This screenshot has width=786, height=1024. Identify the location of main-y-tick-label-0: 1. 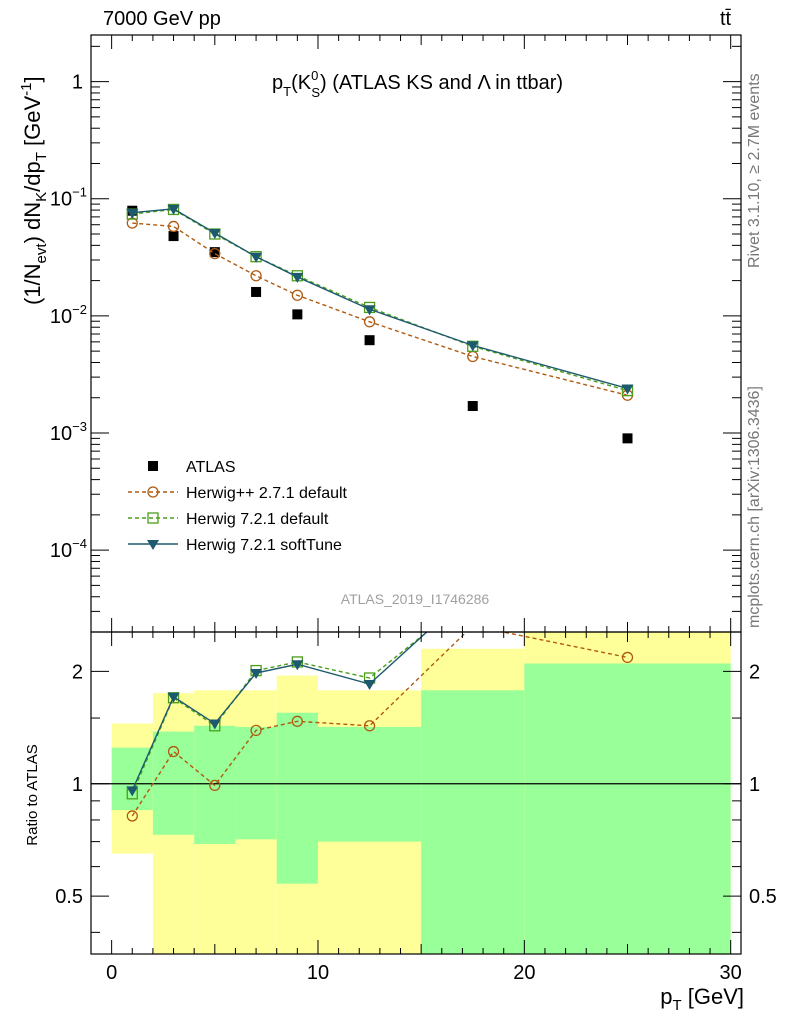
(77, 83).